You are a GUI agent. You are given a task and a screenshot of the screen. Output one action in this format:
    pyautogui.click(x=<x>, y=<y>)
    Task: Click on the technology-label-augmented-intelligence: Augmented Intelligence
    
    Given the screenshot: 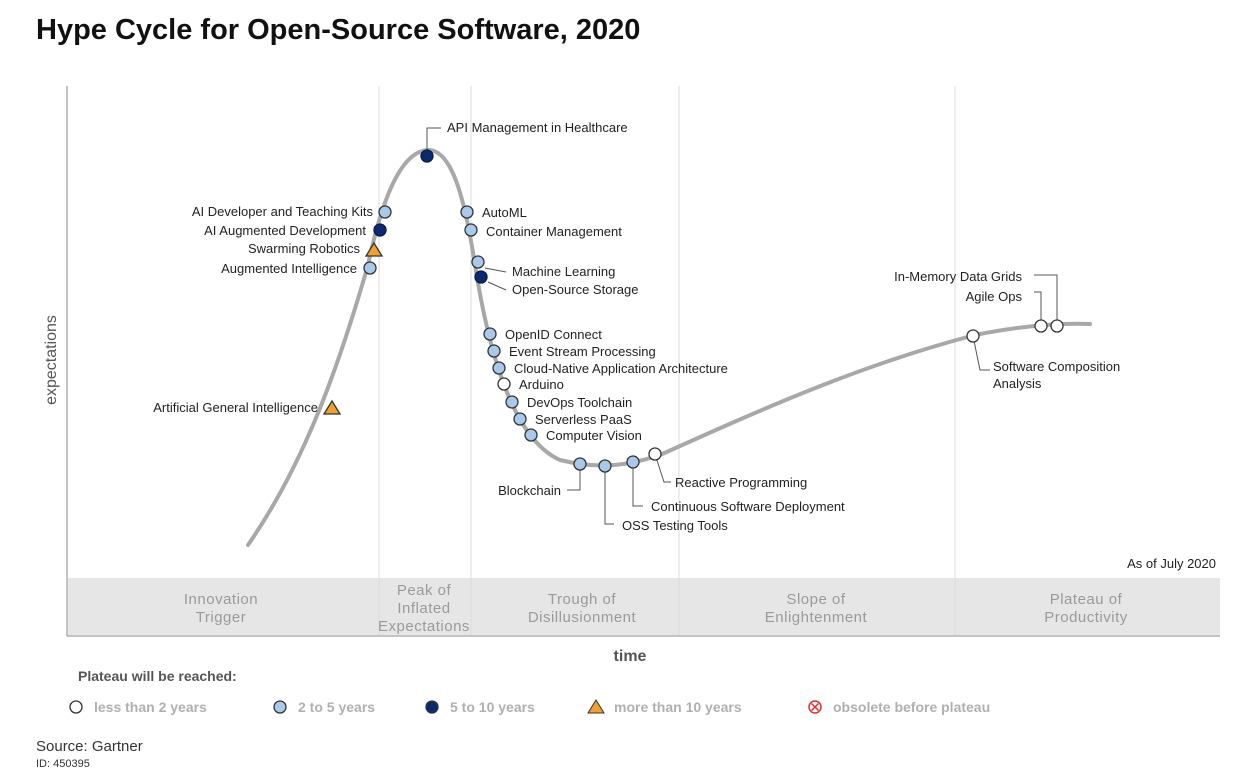 What is the action you would take?
    pyautogui.click(x=289, y=268)
    